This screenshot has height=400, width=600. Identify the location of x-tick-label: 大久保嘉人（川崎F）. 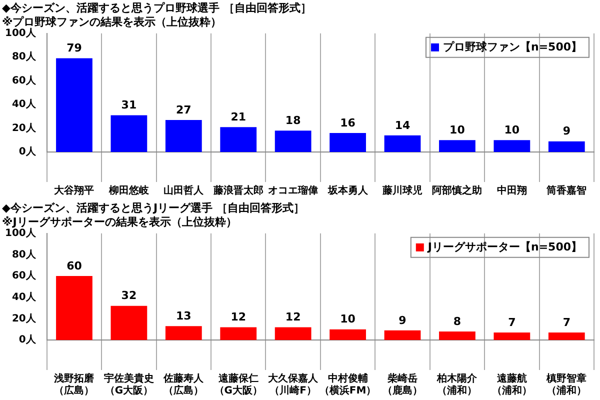
(293, 384).